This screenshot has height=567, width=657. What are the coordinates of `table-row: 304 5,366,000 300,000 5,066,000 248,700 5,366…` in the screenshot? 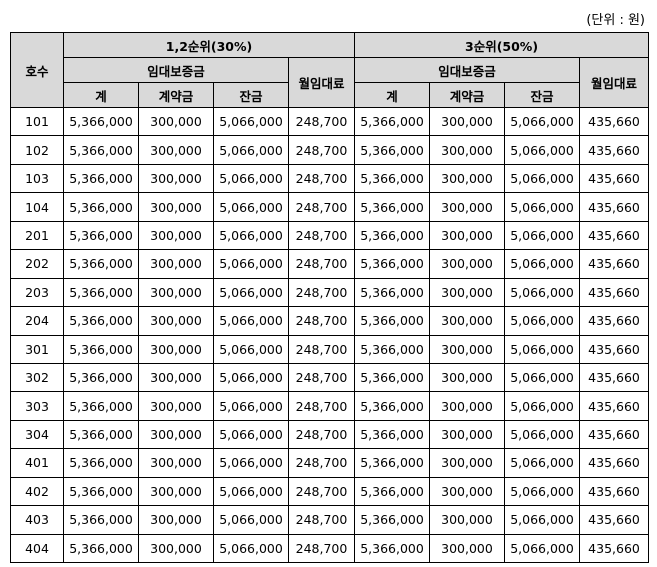 It's located at (330, 434).